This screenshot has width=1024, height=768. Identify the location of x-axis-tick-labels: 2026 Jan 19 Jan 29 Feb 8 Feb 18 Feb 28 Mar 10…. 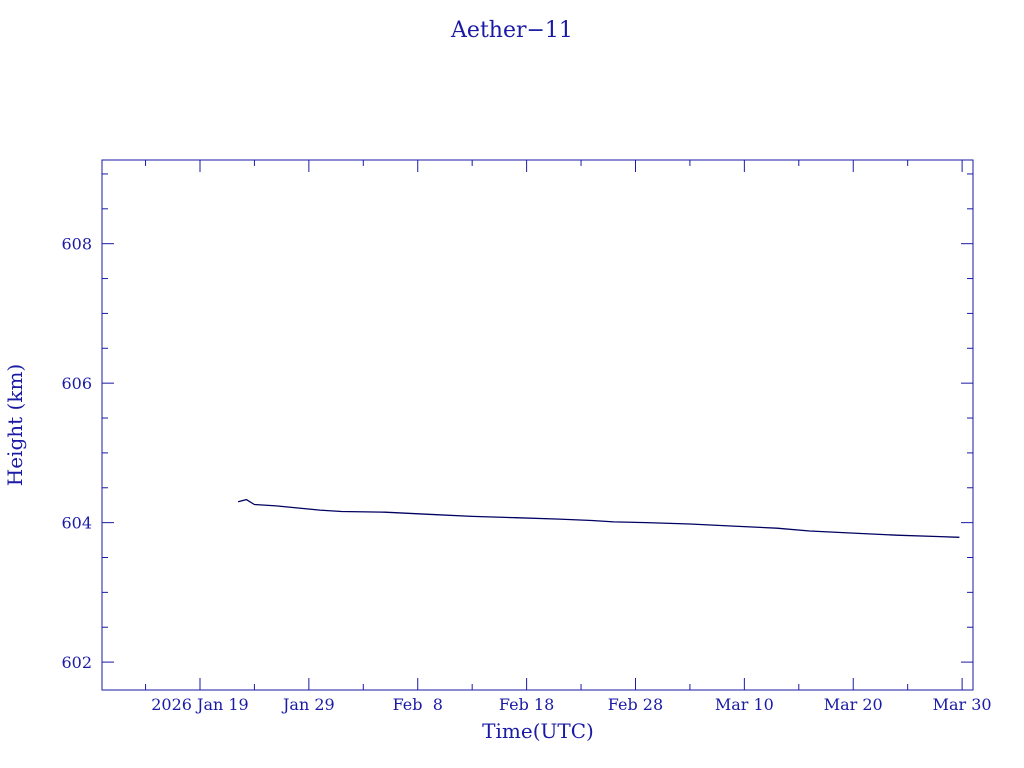
(571, 704).